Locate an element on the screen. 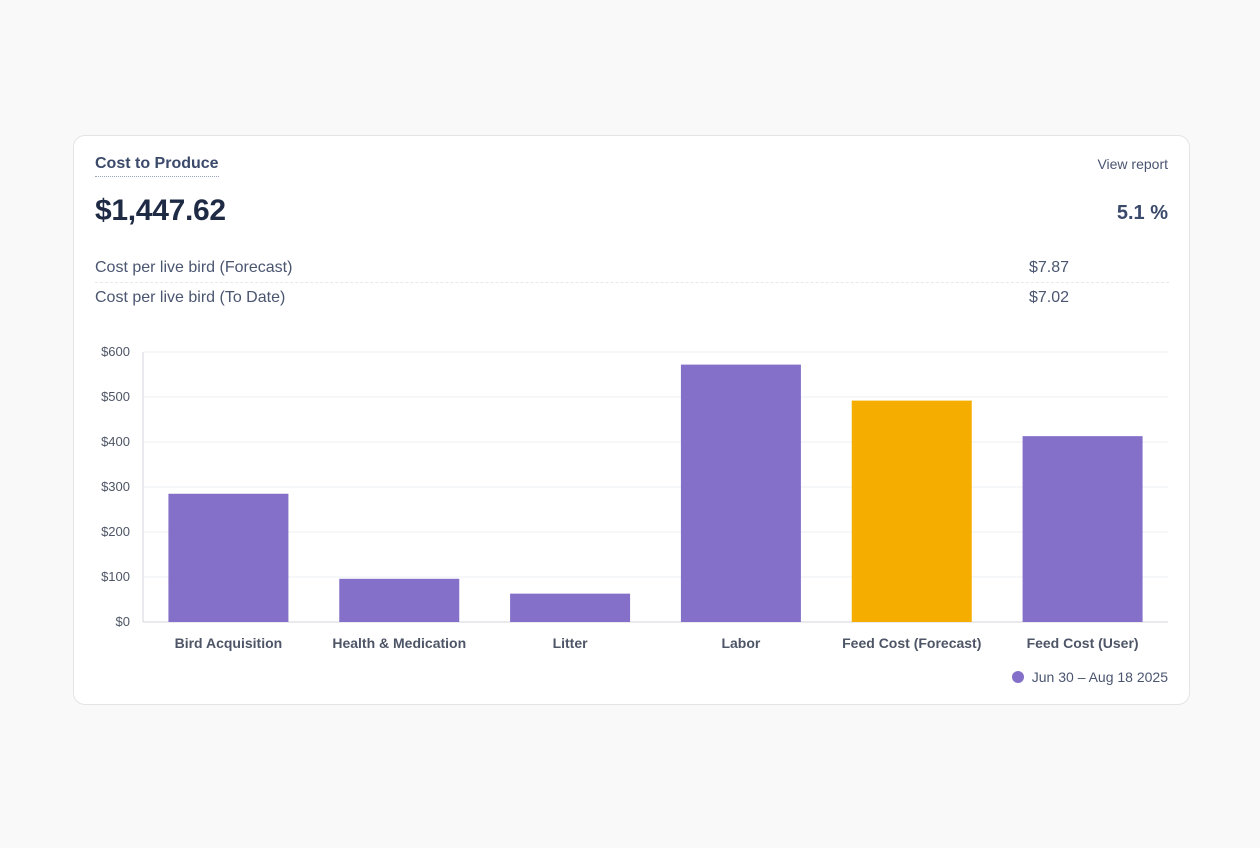 Image resolution: width=1260 pixels, height=848 pixels. card-title: Cost to Produce is located at coordinates (157, 166).